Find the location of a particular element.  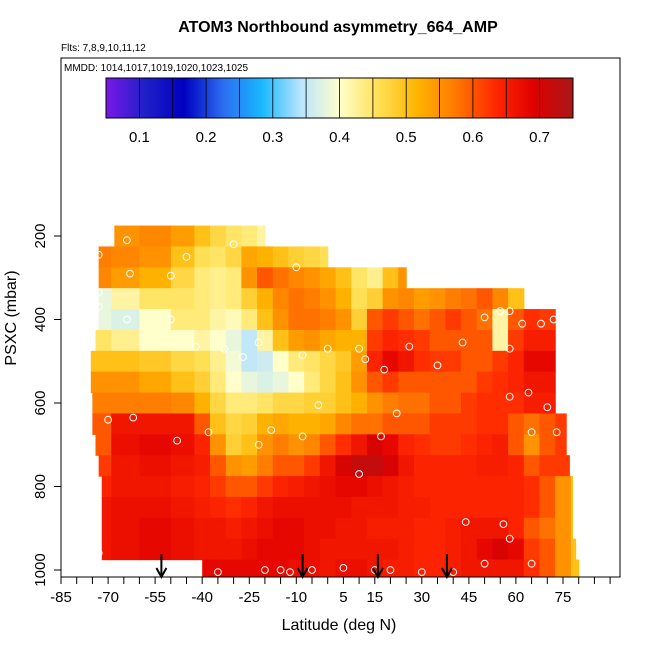

colorbar-tick-label: 0.4 is located at coordinates (339, 137).